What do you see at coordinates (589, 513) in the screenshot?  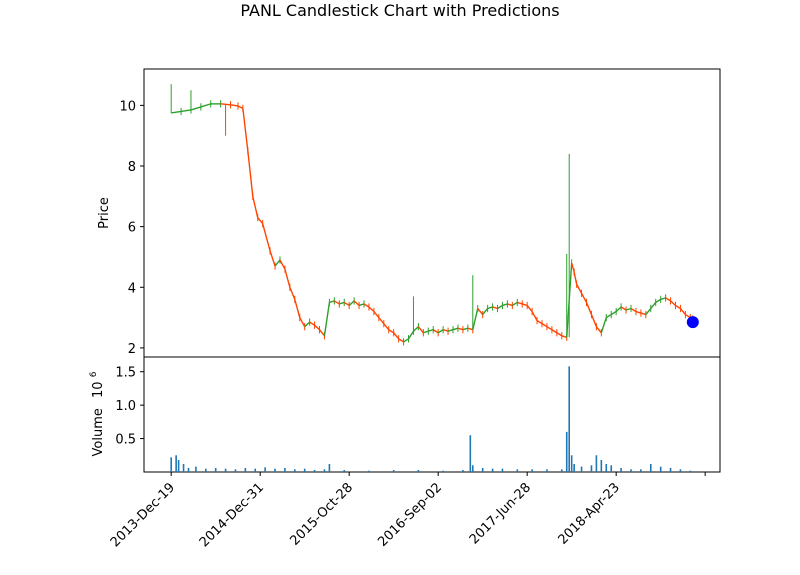 I see `x-tick-label: 2018-Apr-23` at bounding box center [589, 513].